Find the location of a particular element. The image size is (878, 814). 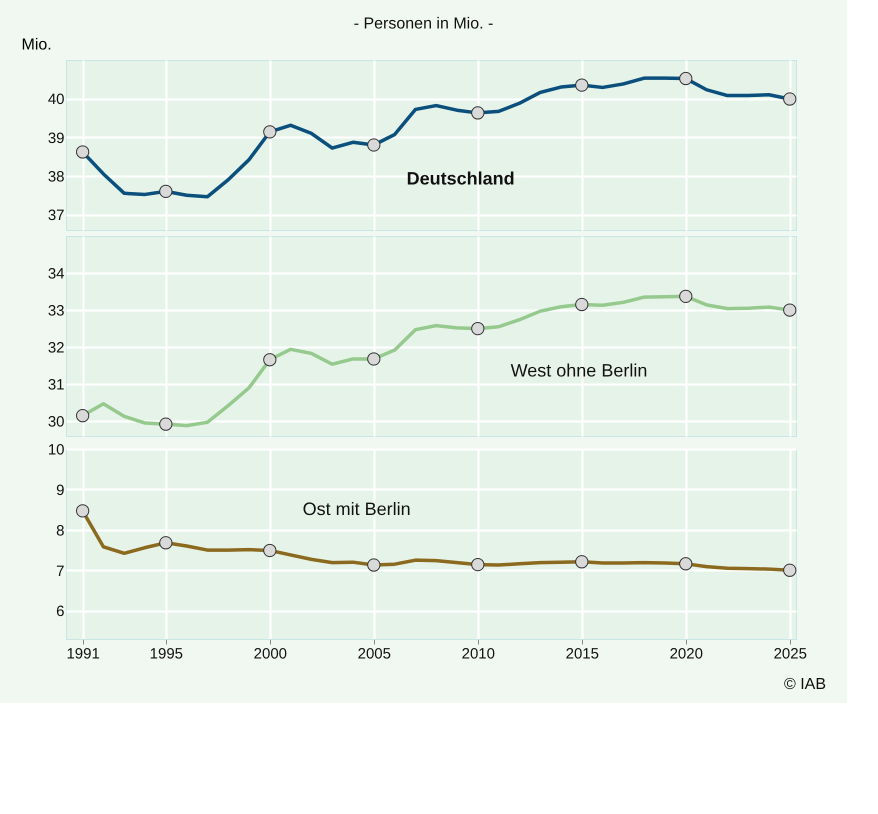

y-axis-title: Mio. is located at coordinates (37, 45).